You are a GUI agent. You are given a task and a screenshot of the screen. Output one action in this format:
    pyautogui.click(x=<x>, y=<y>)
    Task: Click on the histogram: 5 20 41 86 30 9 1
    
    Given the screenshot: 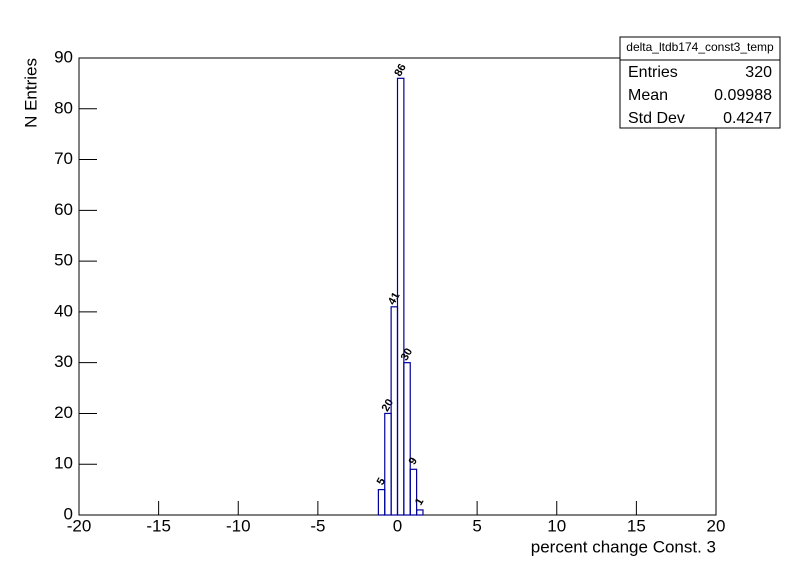 What is the action you would take?
    pyautogui.click(x=400, y=289)
    